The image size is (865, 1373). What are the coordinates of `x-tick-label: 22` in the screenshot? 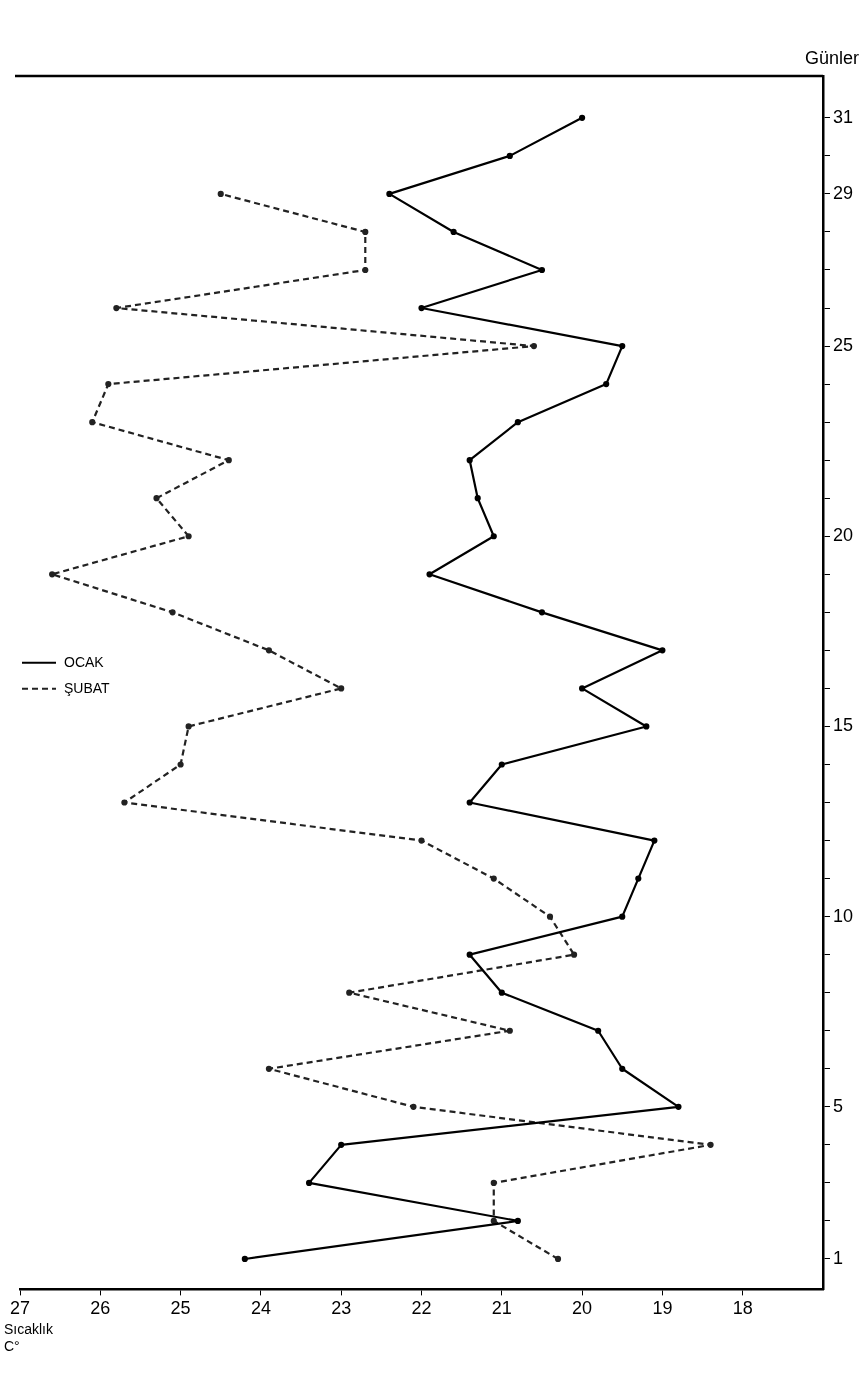 It's located at (421, 1308).